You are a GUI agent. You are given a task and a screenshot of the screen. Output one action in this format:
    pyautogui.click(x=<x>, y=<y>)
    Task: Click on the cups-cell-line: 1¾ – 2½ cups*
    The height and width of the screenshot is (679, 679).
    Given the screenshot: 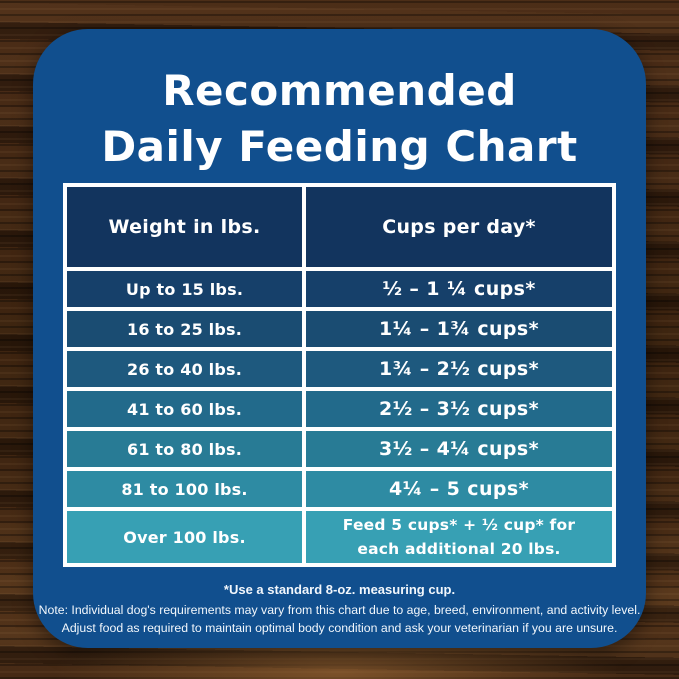 What is the action you would take?
    pyautogui.click(x=459, y=369)
    